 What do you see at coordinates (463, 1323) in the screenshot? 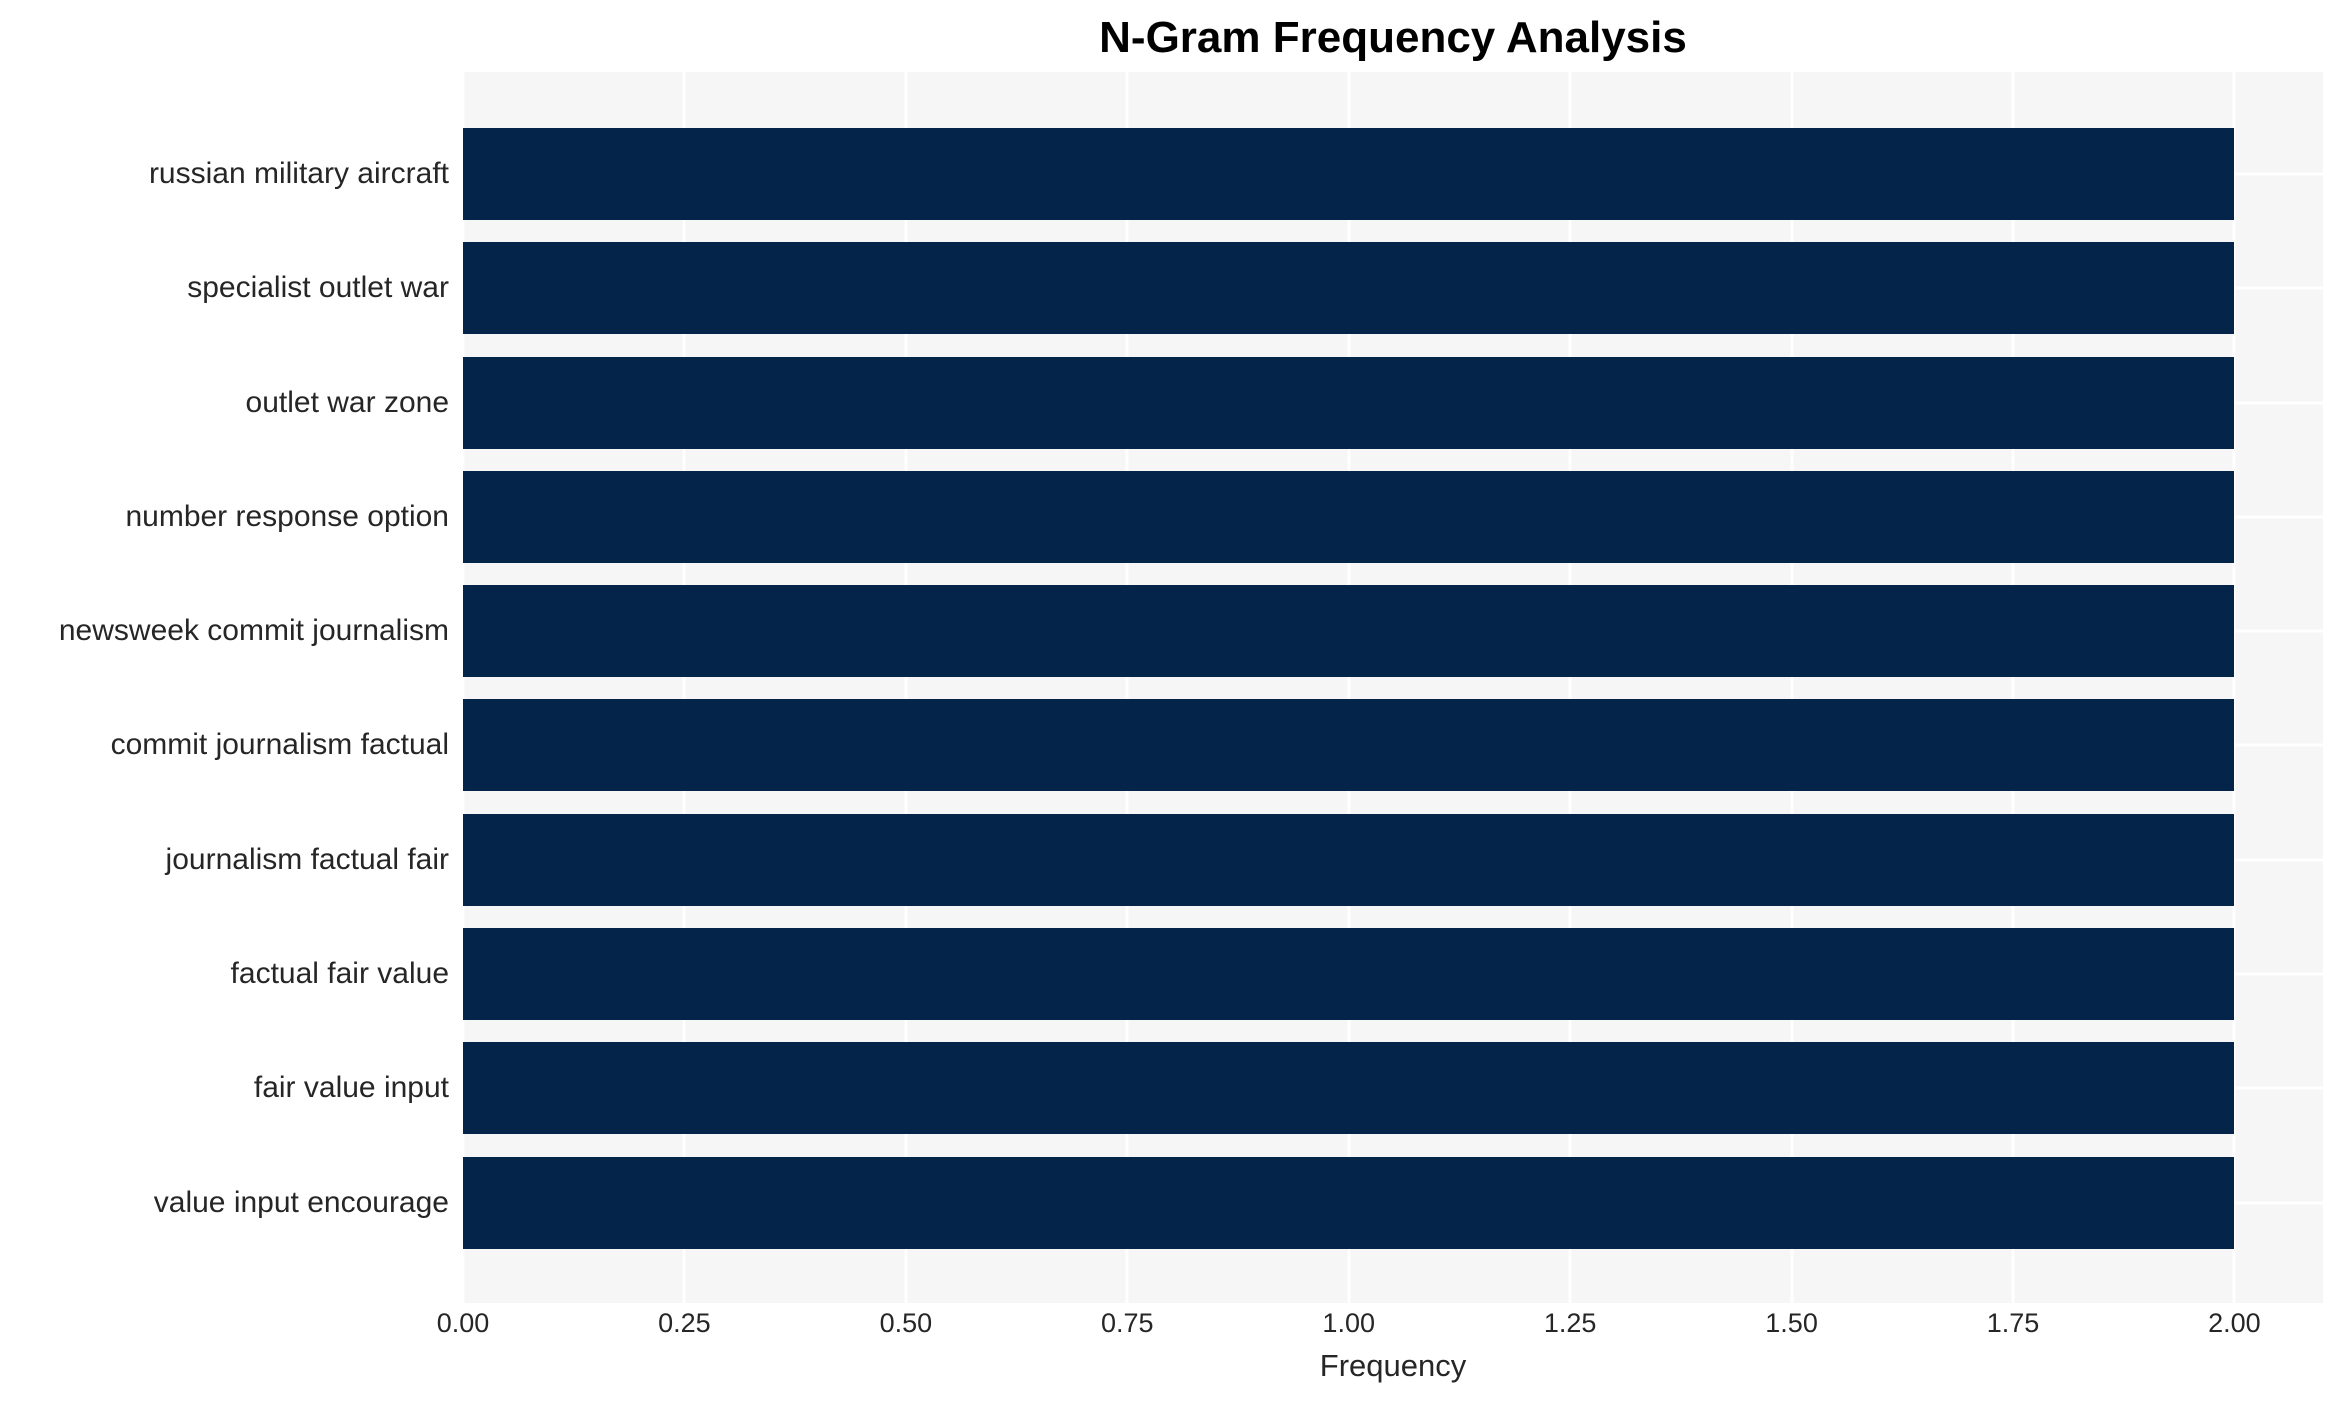
I see `x-tick-label: 0.00` at bounding box center [463, 1323].